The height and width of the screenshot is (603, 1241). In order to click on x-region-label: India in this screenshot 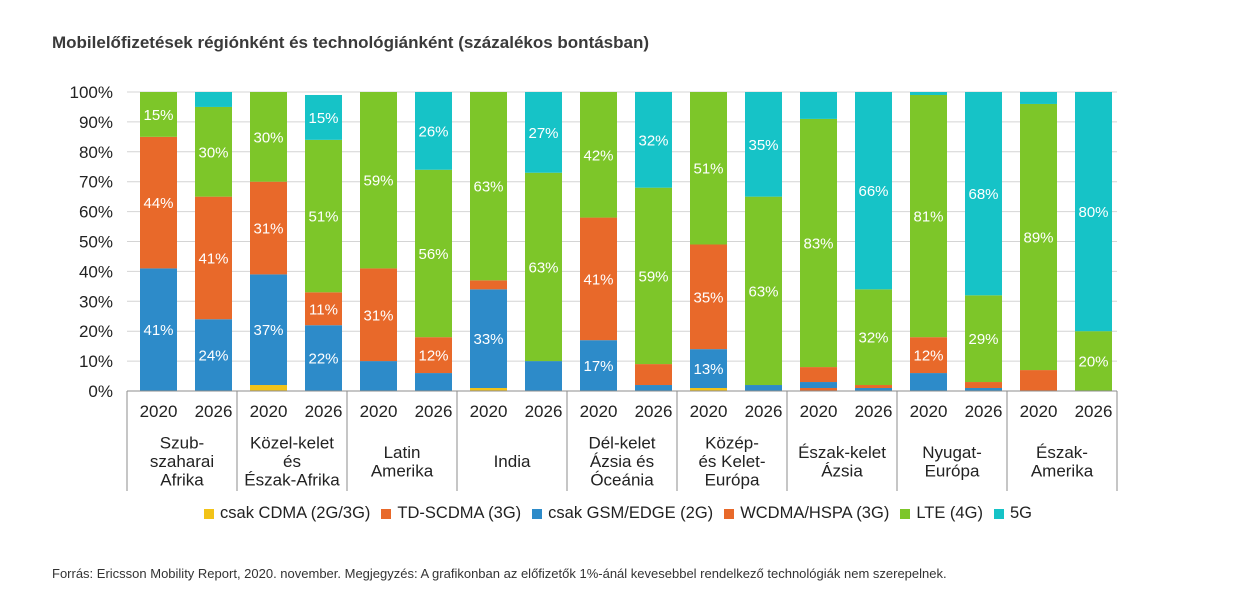, I will do `click(512, 461)`.